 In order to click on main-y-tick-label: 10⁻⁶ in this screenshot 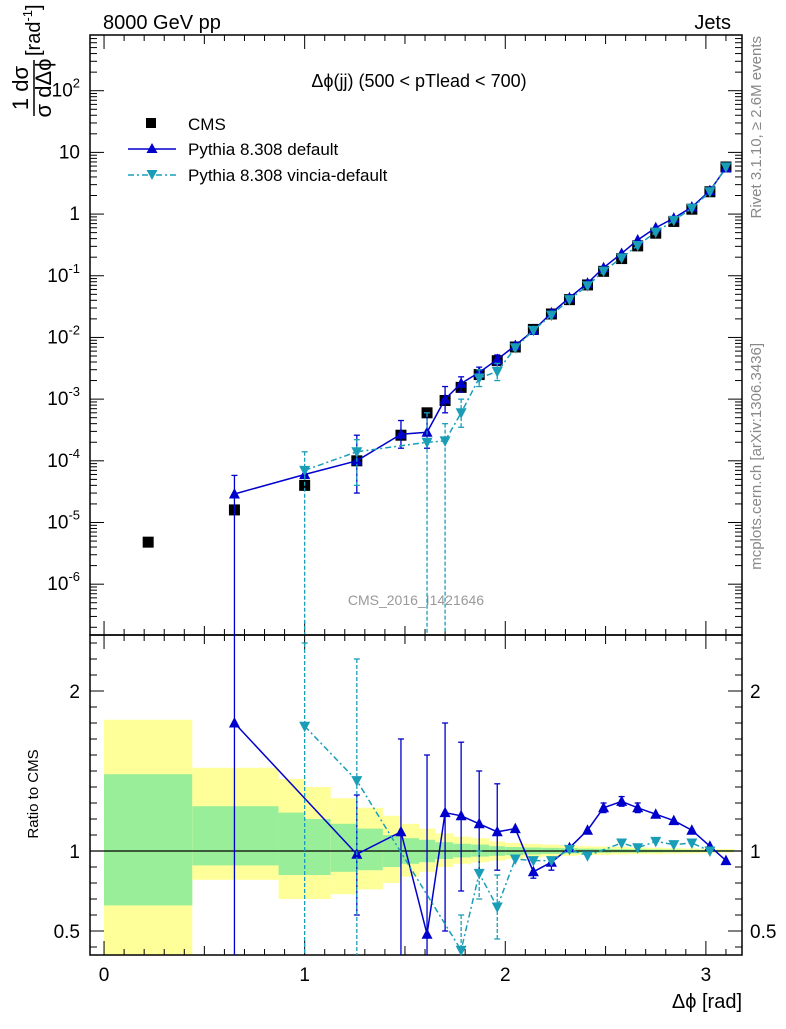, I will do `click(63, 582)`.